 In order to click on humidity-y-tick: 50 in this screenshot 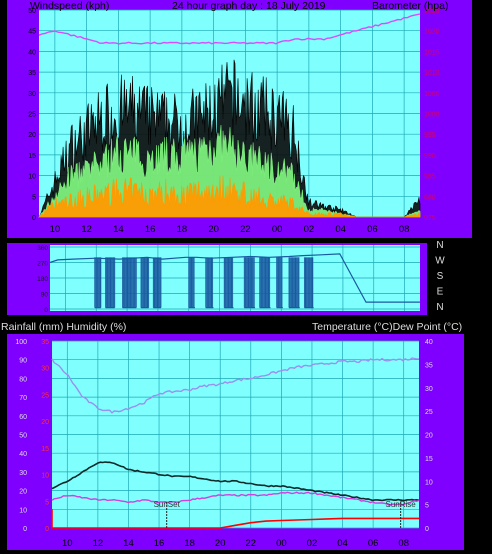, I will do `click(23, 436)`.